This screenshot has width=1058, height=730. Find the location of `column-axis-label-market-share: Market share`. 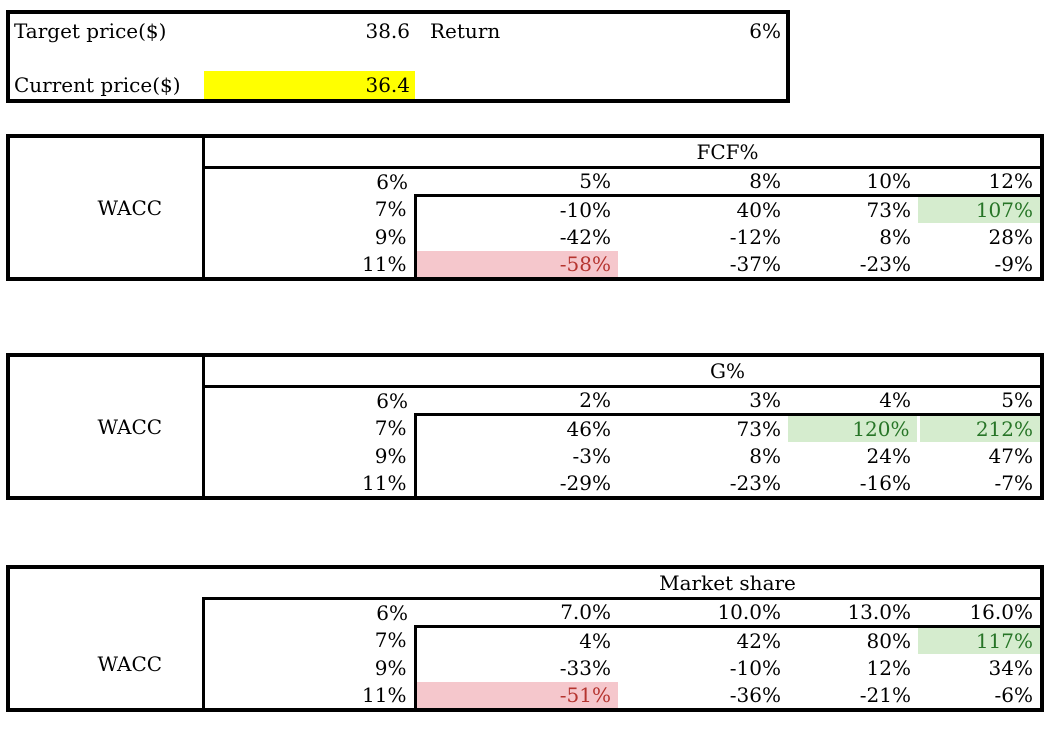

column-axis-label-market-share: Market share is located at coordinates (728, 583).